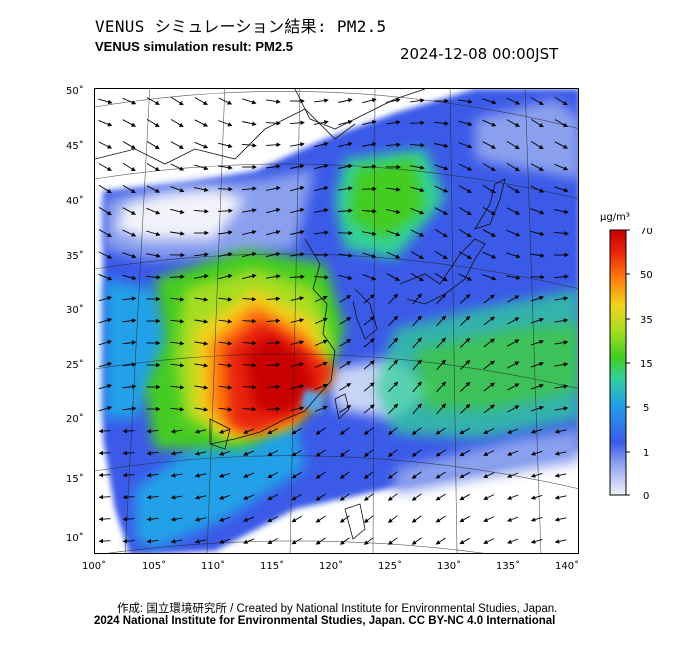 The width and height of the screenshot is (700, 649). I want to click on lat-tick-45: 45˚, so click(75, 146).